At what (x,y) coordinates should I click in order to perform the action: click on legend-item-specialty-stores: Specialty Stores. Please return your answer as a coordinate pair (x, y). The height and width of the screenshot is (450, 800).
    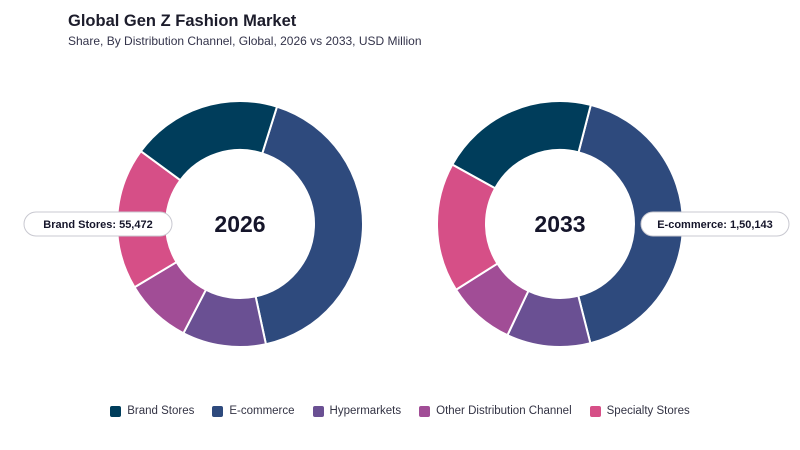
    Looking at the image, I should click on (639, 411).